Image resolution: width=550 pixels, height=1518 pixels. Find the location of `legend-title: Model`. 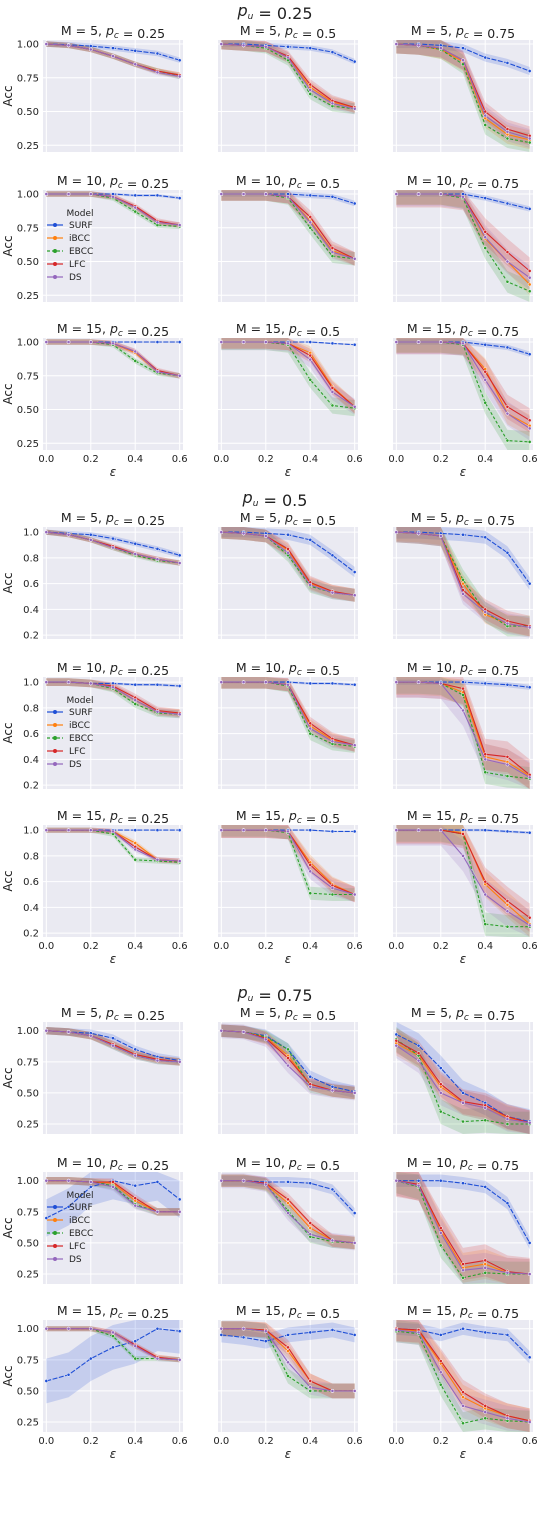

legend-title: Model is located at coordinates (79, 214).